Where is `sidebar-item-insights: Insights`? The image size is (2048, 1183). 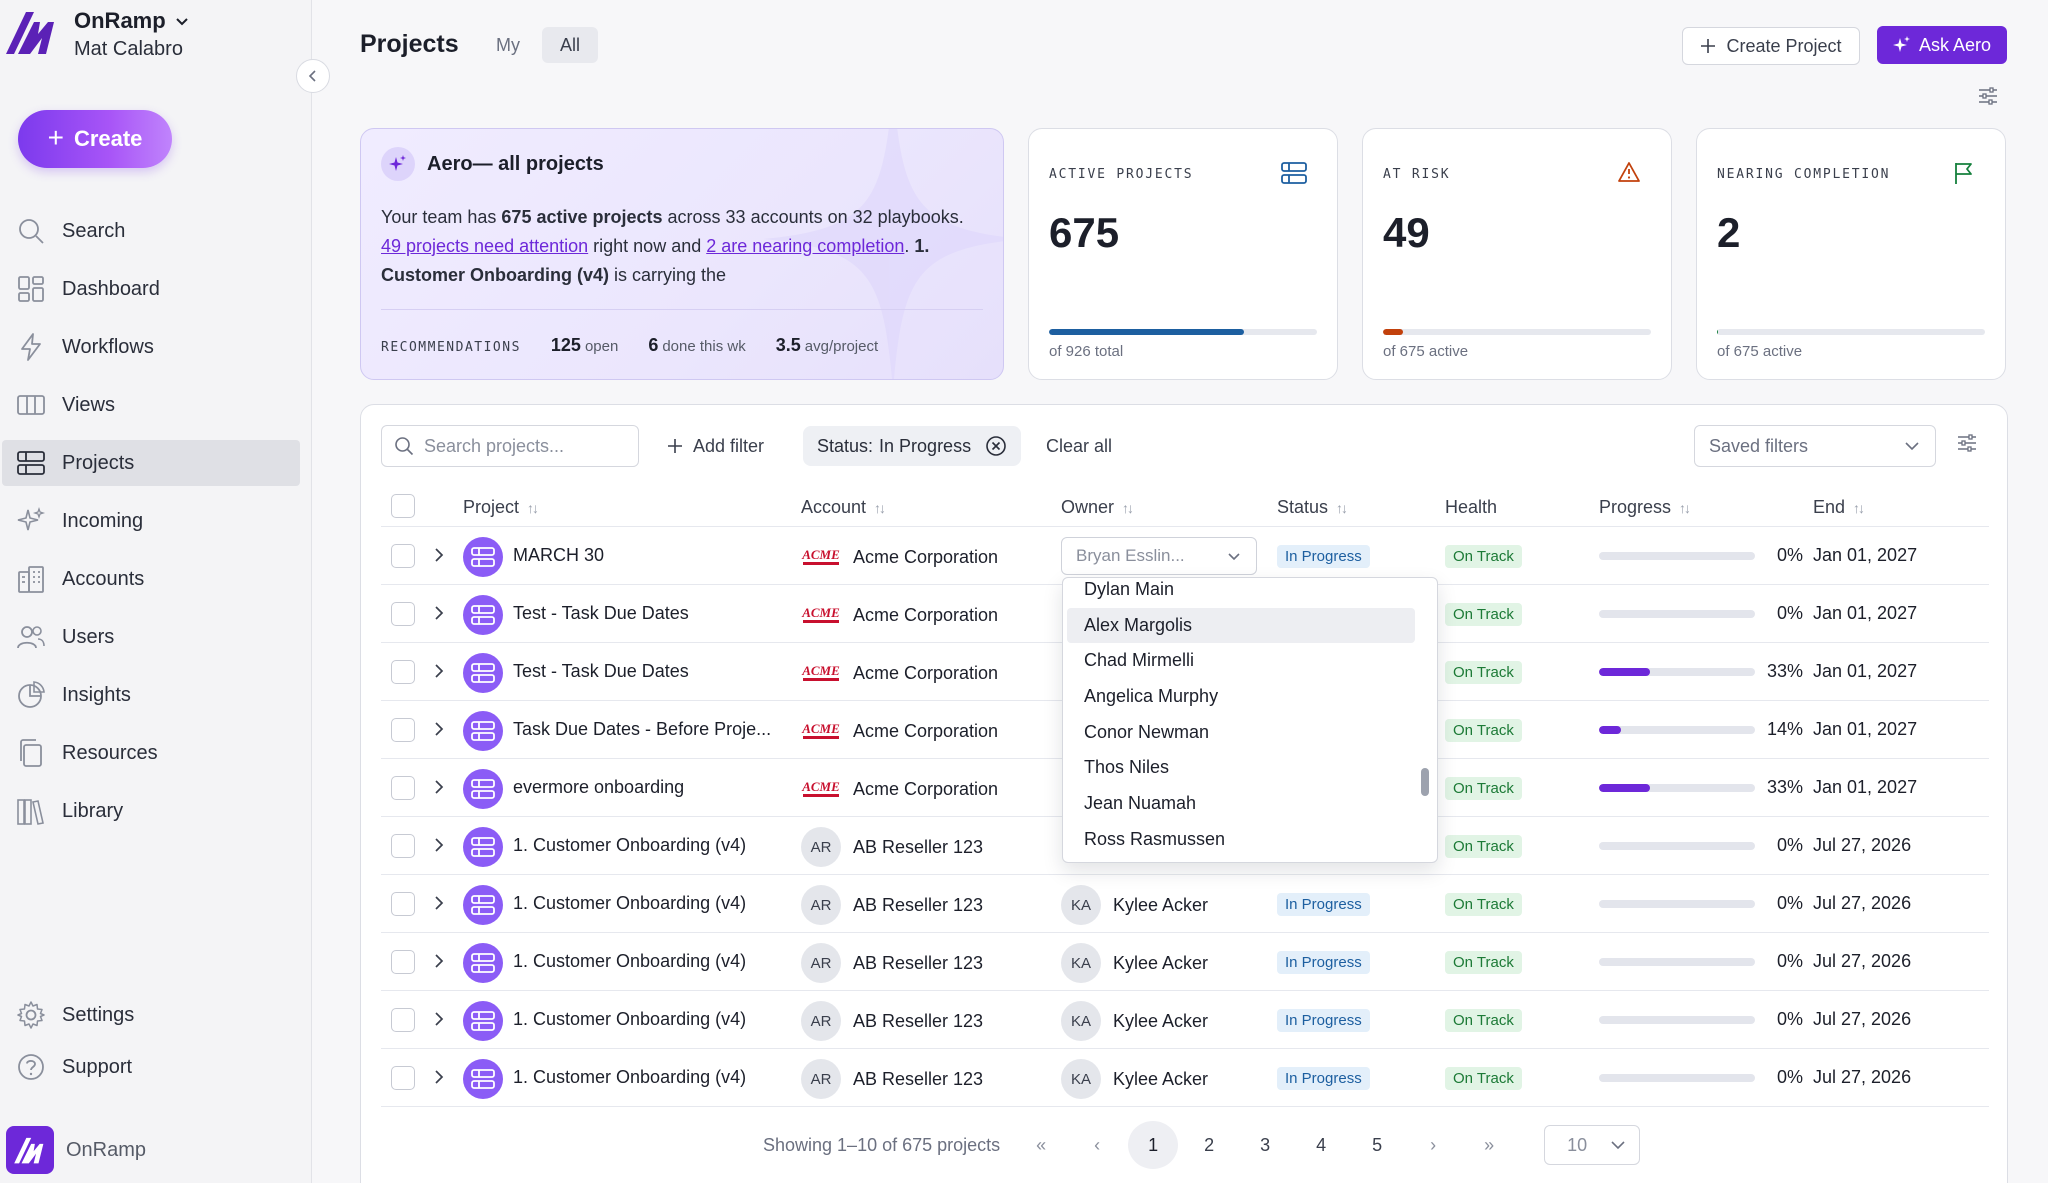
sidebar-item-insights: Insights is located at coordinates (151, 695).